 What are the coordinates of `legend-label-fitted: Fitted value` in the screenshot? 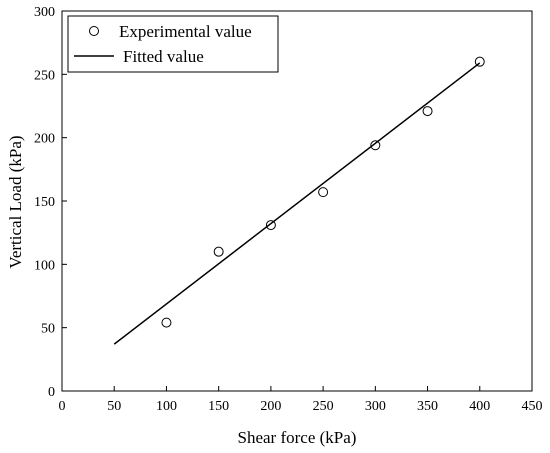 It's located at (163, 56).